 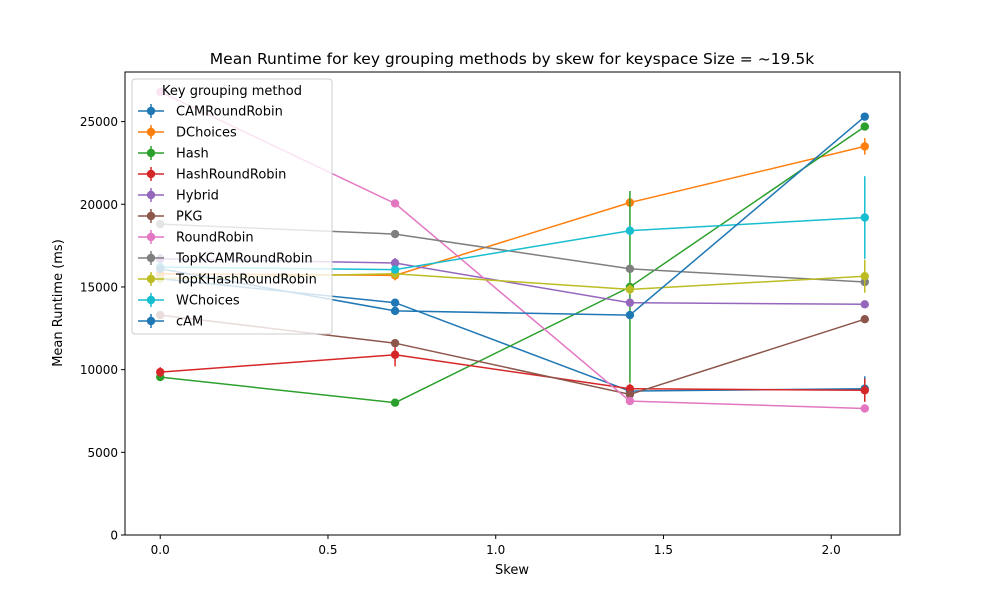 I want to click on legend-label: Hash, so click(x=192, y=154).